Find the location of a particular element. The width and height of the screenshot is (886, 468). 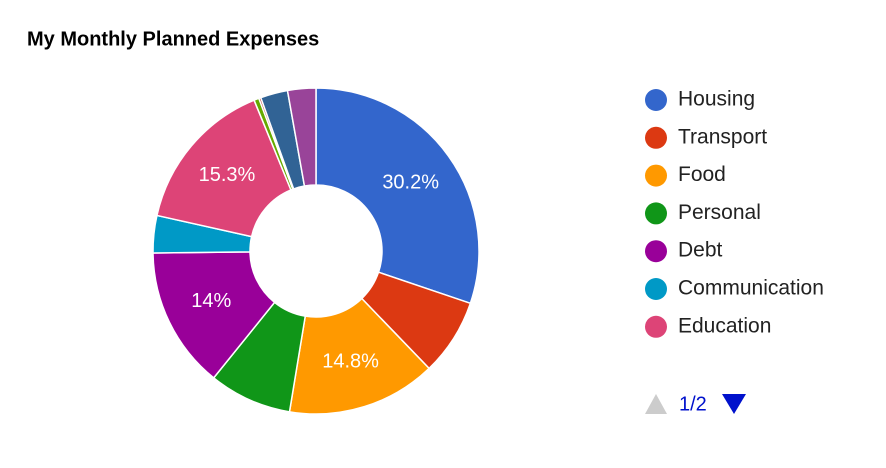

legend-label: Communication is located at coordinates (751, 288).